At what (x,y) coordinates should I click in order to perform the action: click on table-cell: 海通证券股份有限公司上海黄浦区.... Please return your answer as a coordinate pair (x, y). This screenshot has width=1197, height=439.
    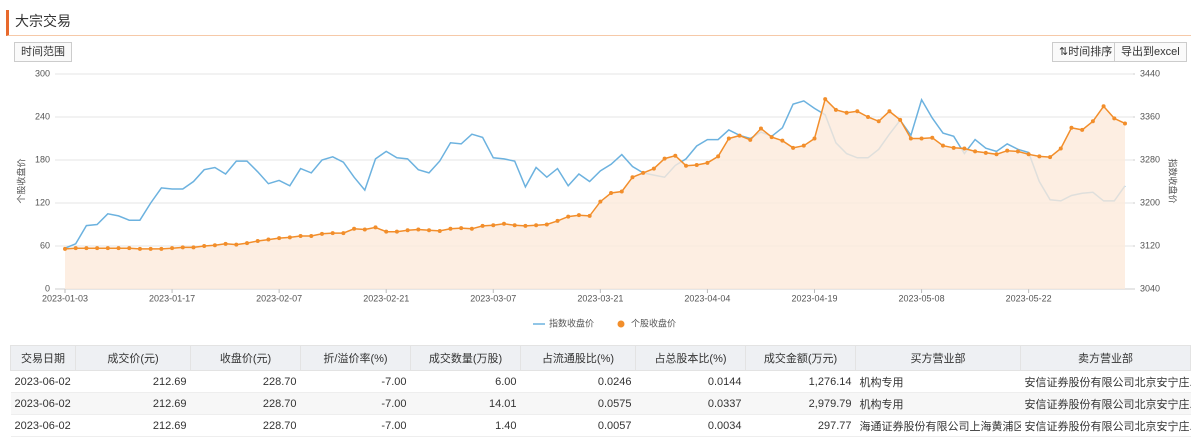
    Looking at the image, I should click on (938, 425).